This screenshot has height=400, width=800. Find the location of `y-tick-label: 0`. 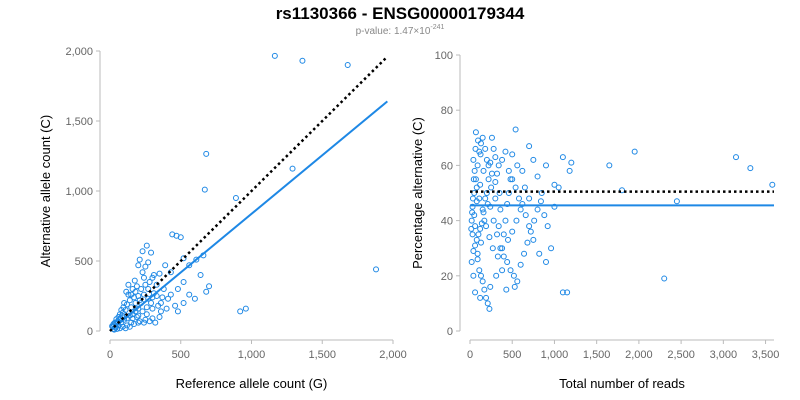

y-tick-label: 0 is located at coordinates (90, 332).